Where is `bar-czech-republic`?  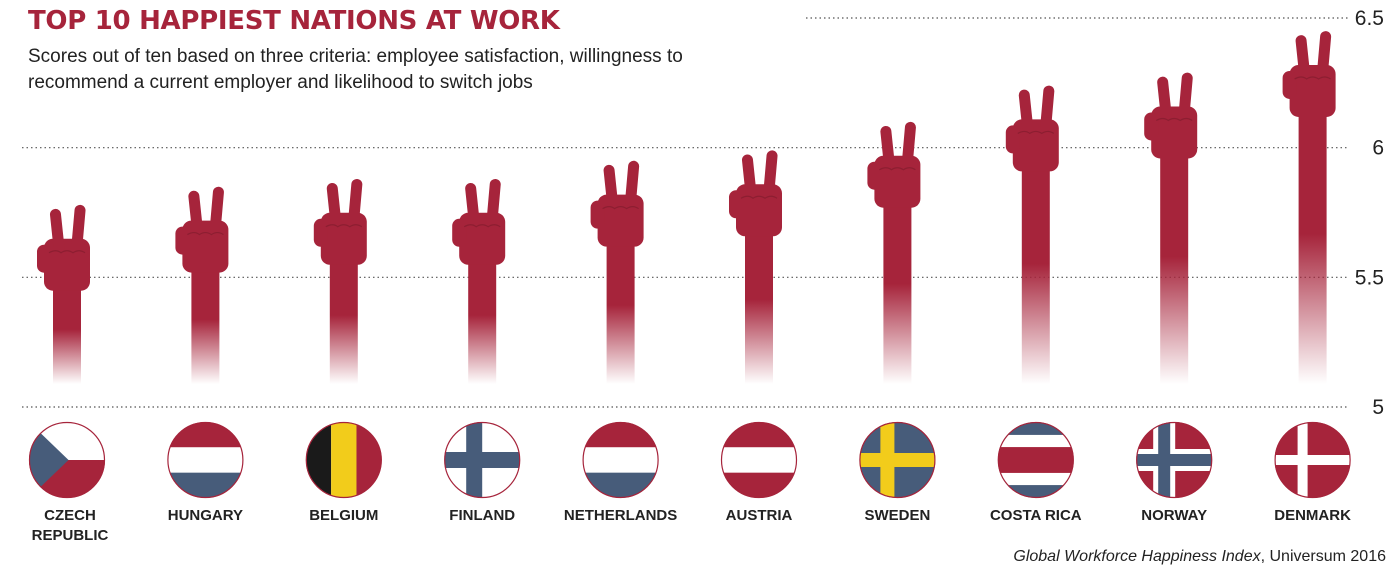
bar-czech-republic is located at coordinates (63, 294).